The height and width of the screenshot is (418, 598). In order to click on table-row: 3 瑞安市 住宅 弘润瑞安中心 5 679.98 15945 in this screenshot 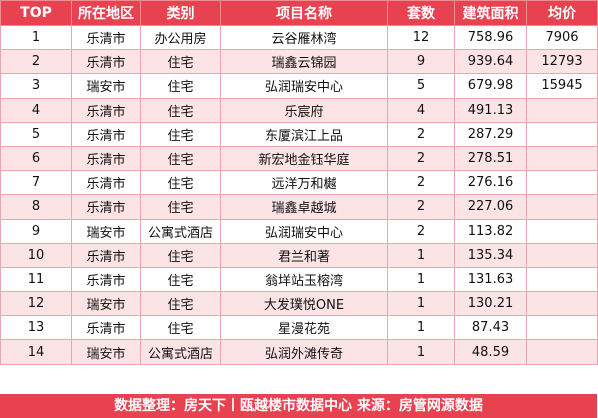, I will do `click(299, 86)`.